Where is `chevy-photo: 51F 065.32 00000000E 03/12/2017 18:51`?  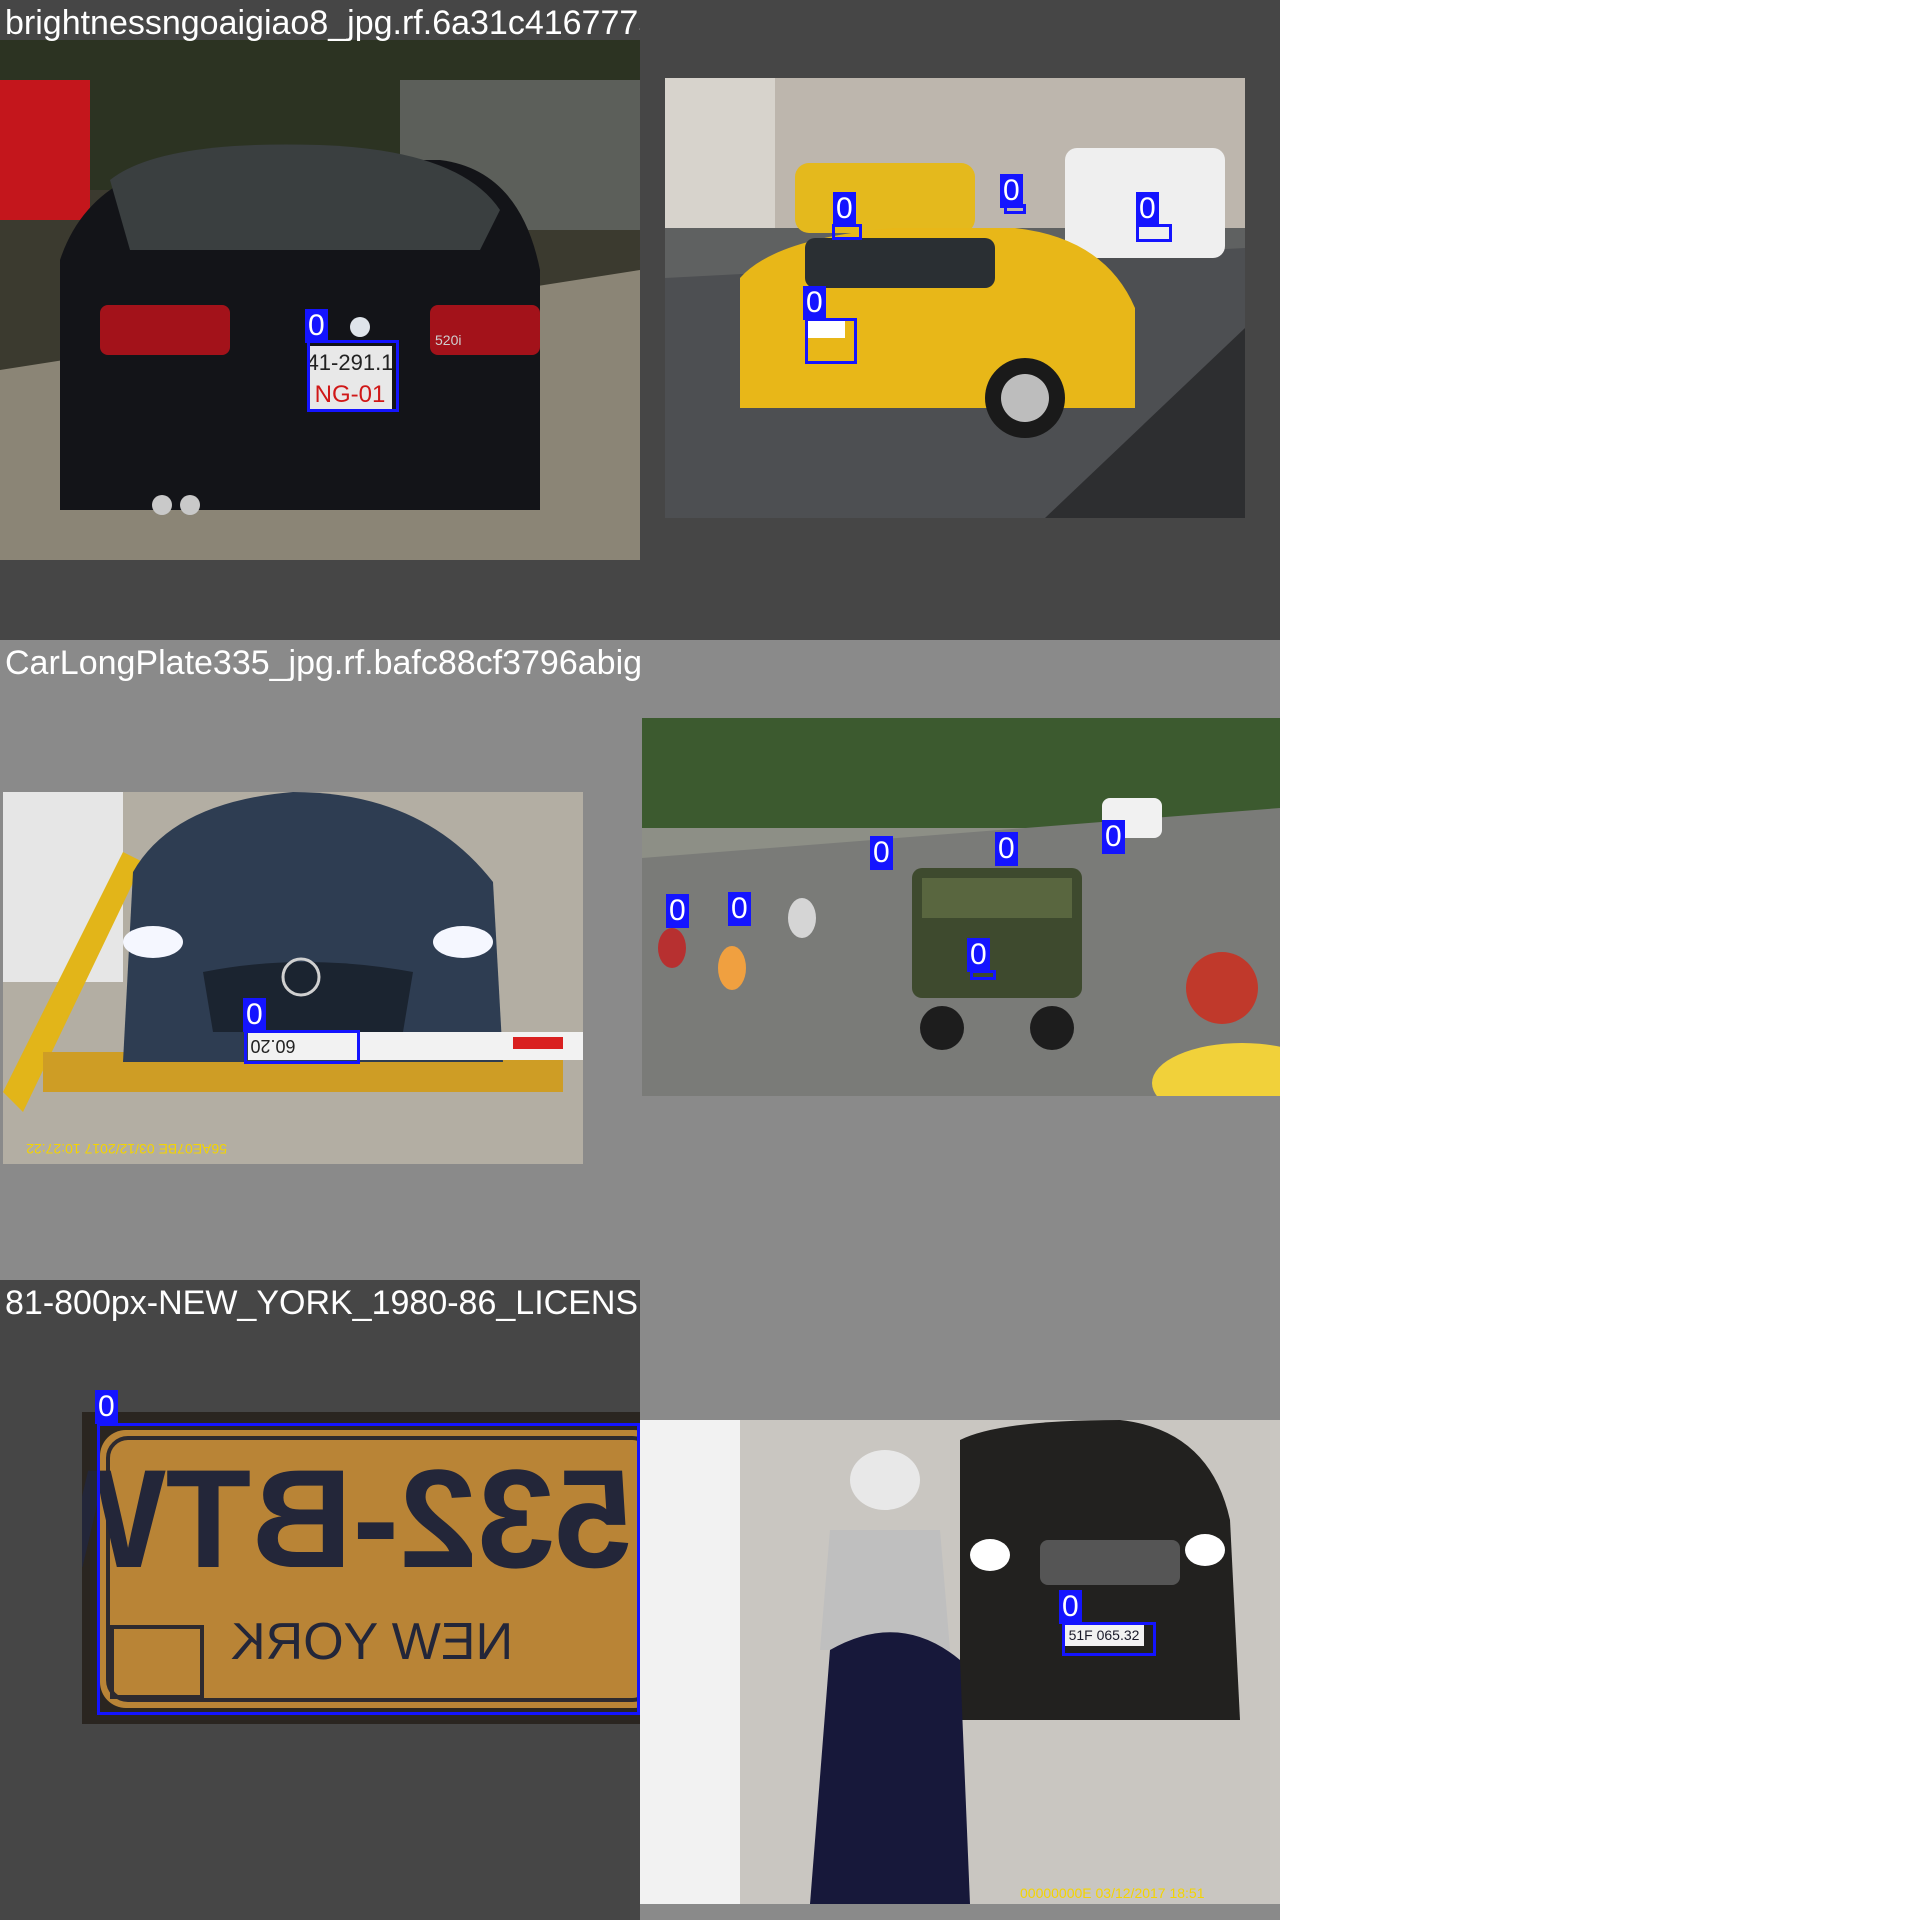 chevy-photo: 51F 065.32 00000000E 03/12/2017 18:51 is located at coordinates (960, 1662).